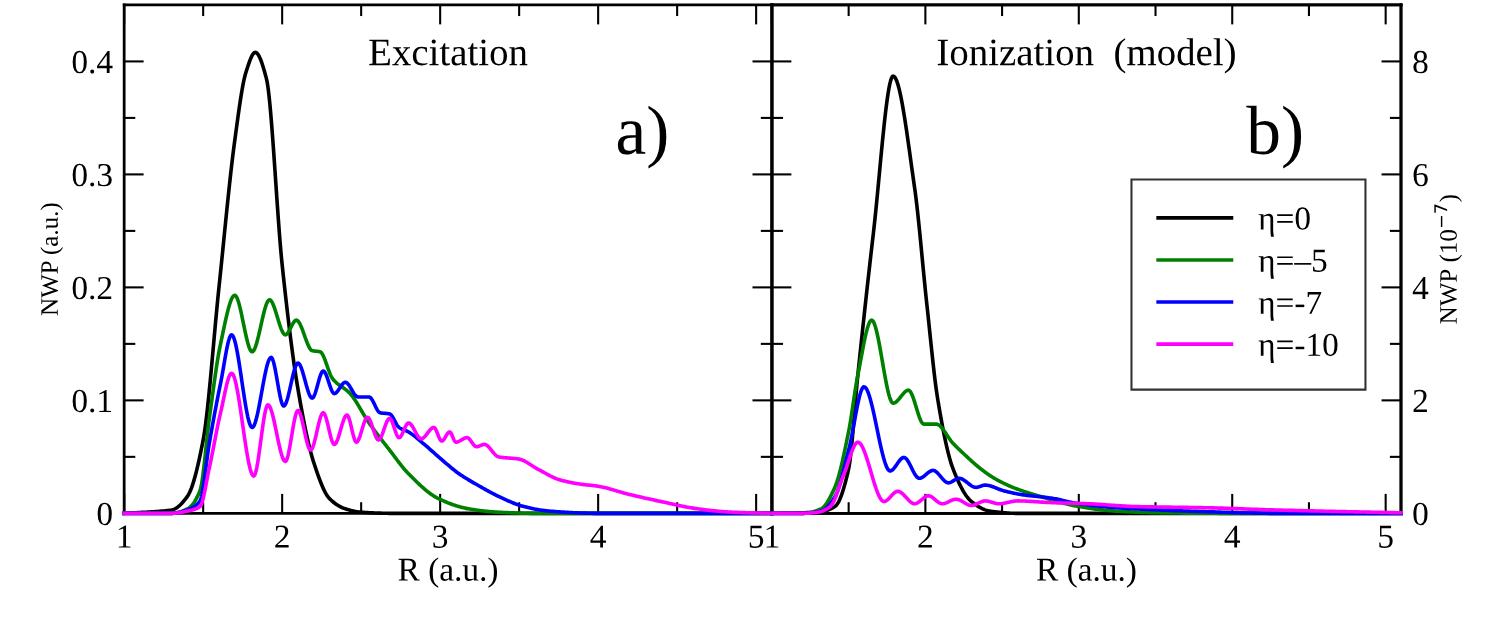  Describe the element at coordinates (1292, 264) in the screenshot. I see `legend-label: η=–5` at that location.